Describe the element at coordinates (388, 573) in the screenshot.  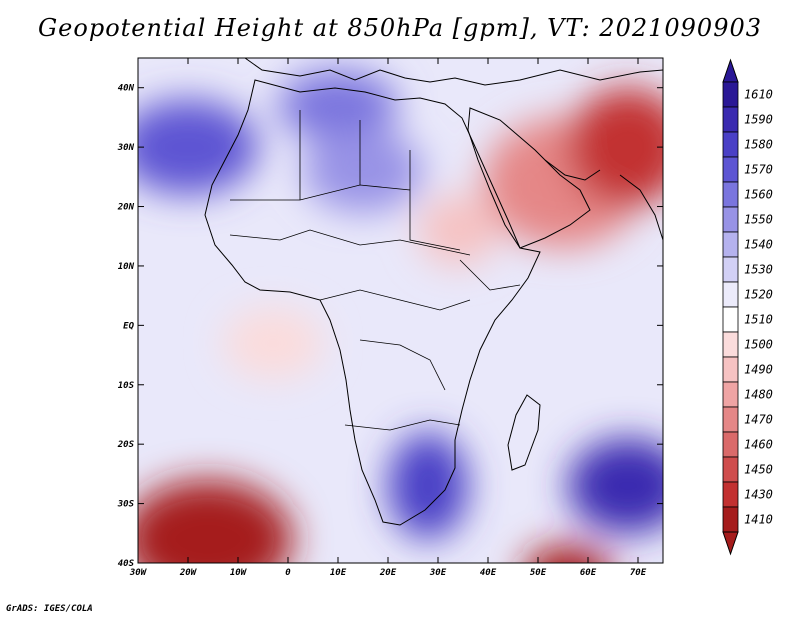
I see `lon-tick-label: 20E` at that location.